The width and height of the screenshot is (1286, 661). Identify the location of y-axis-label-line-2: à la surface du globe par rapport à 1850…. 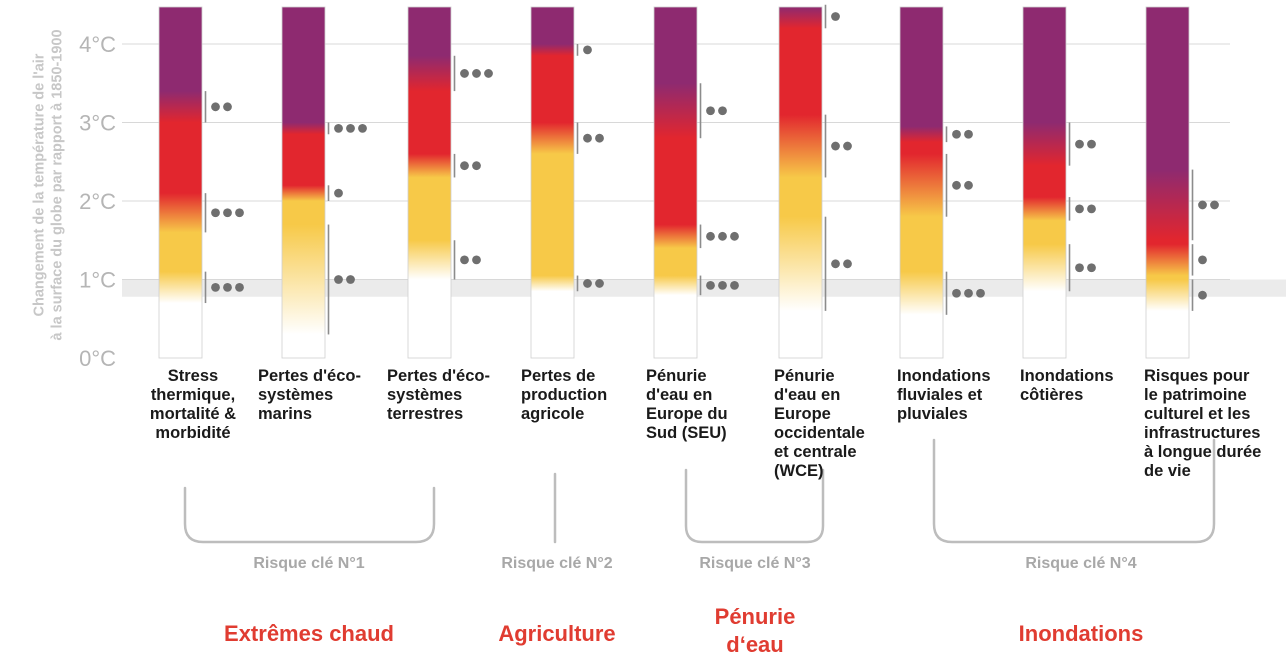
(57, 185).